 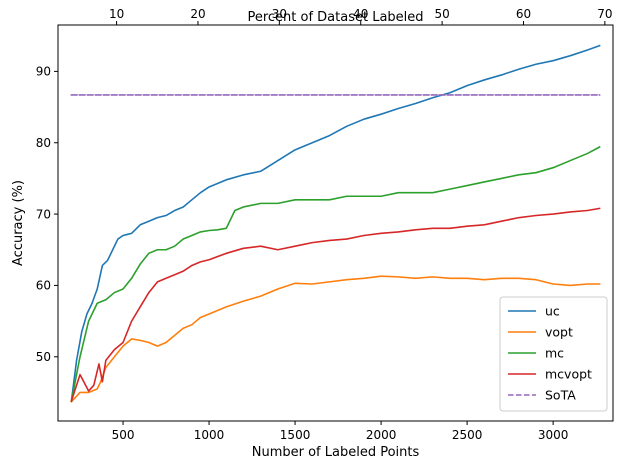 I want to click on top-tick-label: 20, so click(x=197, y=14).